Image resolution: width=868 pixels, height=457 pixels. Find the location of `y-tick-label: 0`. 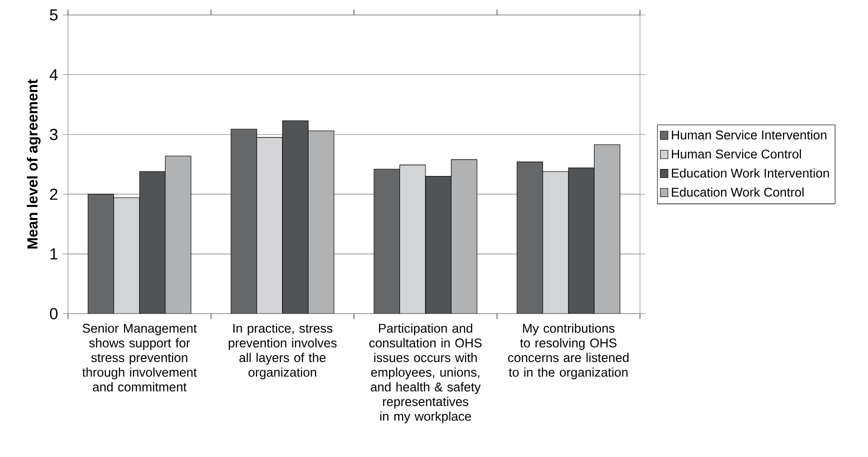

y-tick-label: 0 is located at coordinates (54, 314).